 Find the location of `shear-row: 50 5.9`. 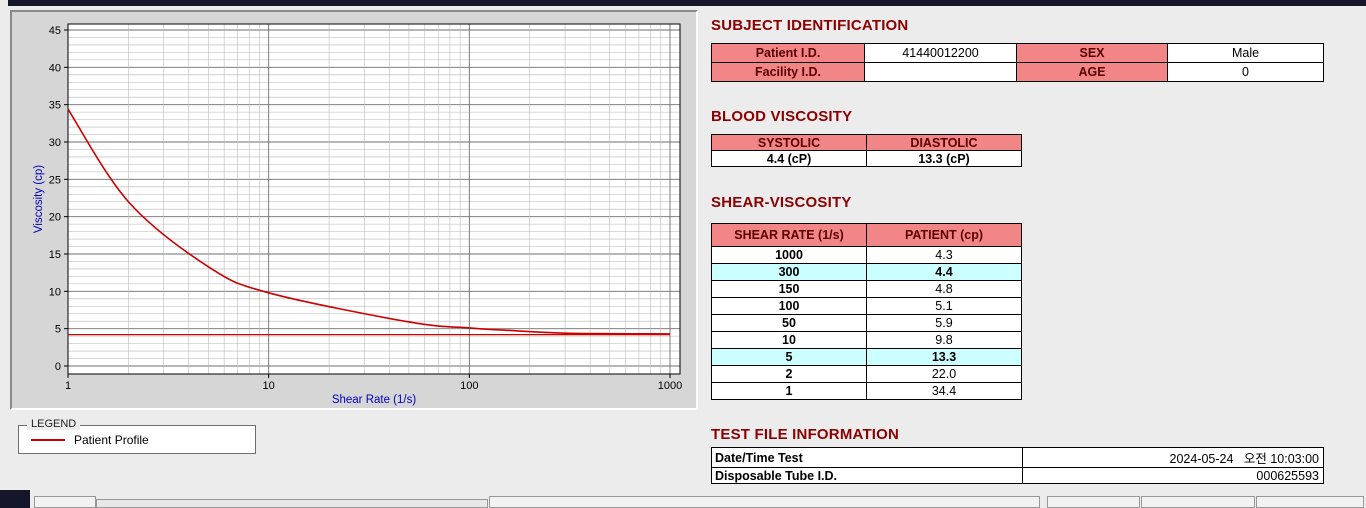

shear-row: 50 5.9 is located at coordinates (866, 323).